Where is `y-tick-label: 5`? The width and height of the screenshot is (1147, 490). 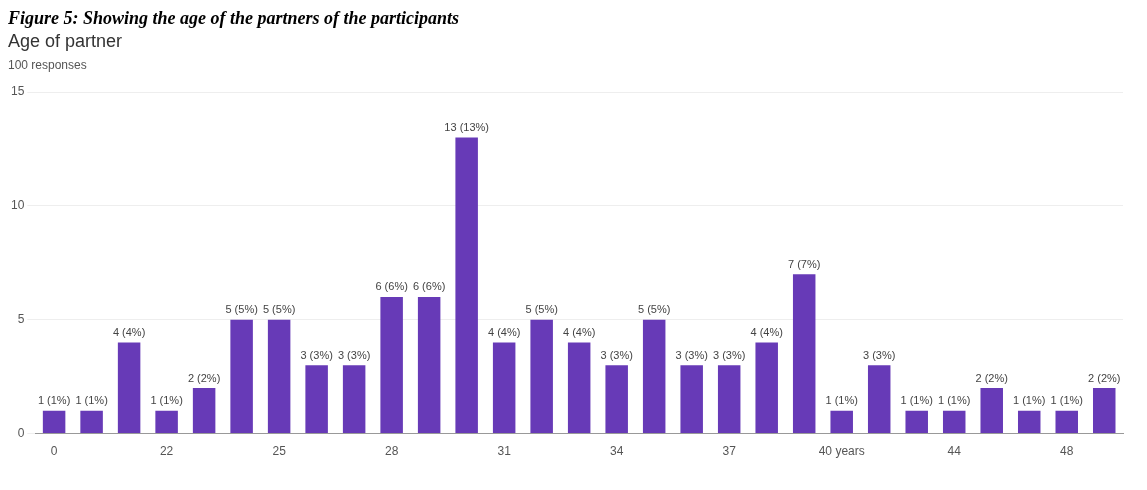 y-tick-label: 5 is located at coordinates (21, 319).